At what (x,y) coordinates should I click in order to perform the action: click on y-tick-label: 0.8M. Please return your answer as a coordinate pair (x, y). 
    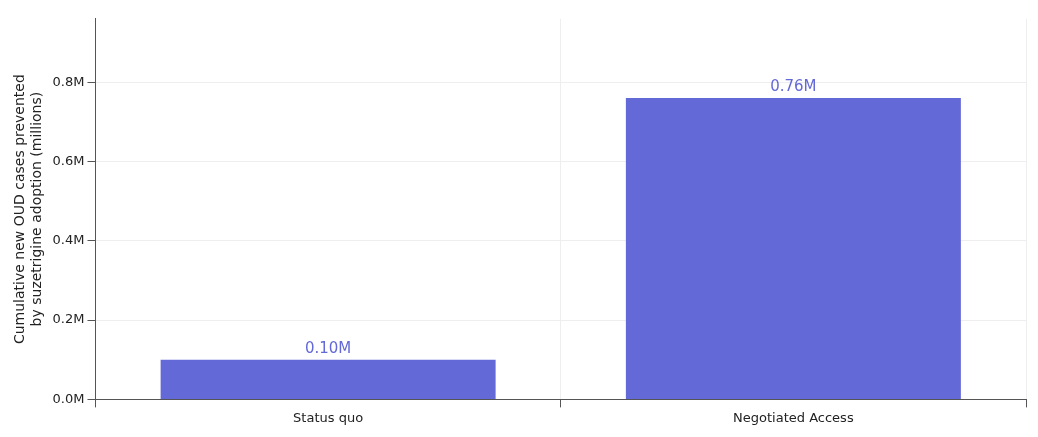
    Looking at the image, I should click on (68, 81).